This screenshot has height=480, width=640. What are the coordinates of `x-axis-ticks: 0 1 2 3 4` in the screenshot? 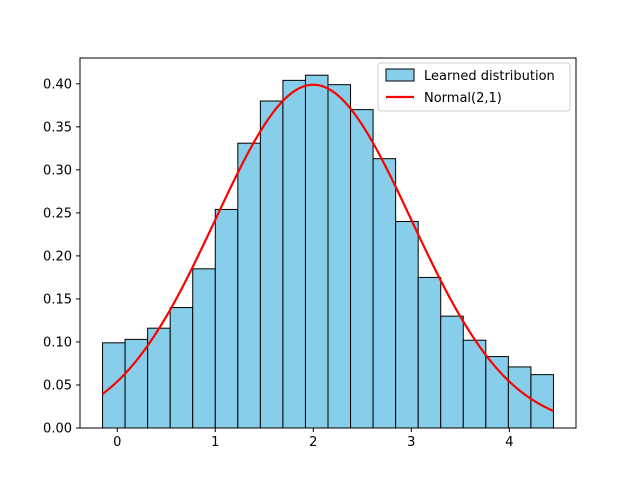 It's located at (313, 439).